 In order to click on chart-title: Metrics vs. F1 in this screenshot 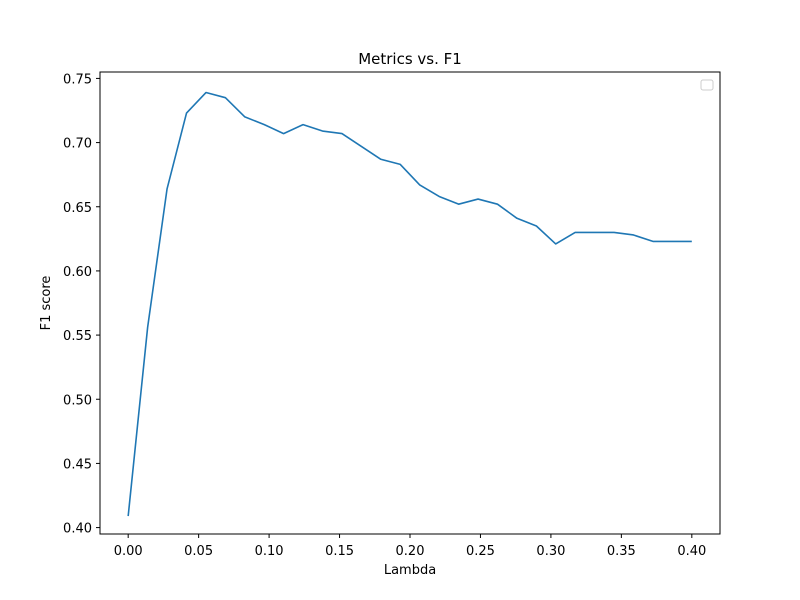, I will do `click(410, 59)`.